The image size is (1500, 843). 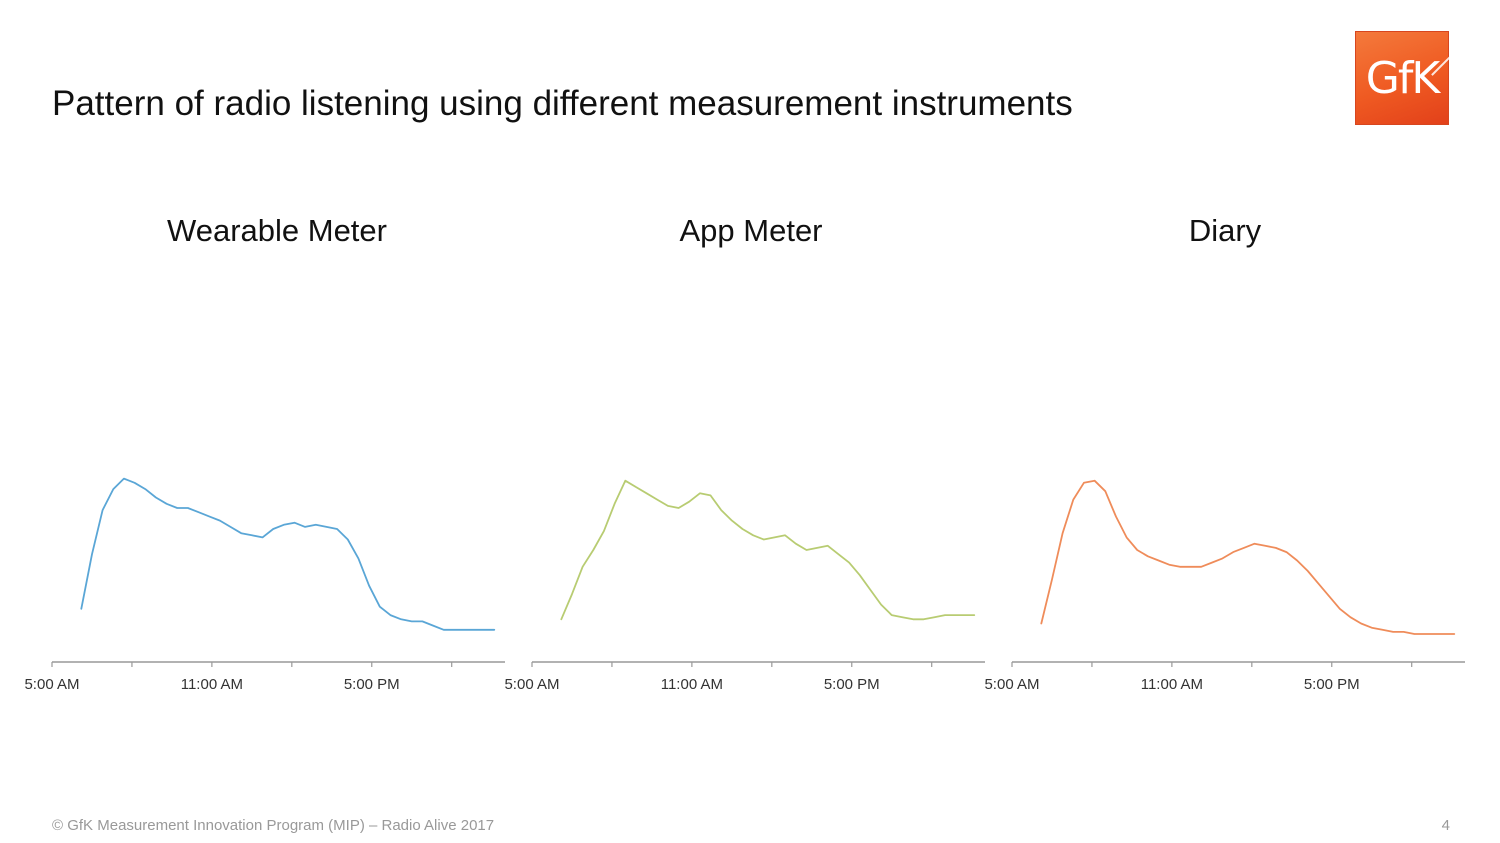 What do you see at coordinates (751, 230) in the screenshot?
I see `chart-title-app-meter: App Meter` at bounding box center [751, 230].